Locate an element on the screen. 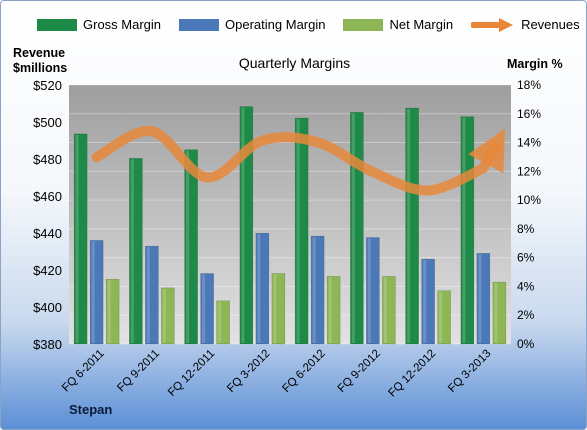 This screenshot has height=430, width=587. left-axis-label-line1: Revenue is located at coordinates (39, 53).